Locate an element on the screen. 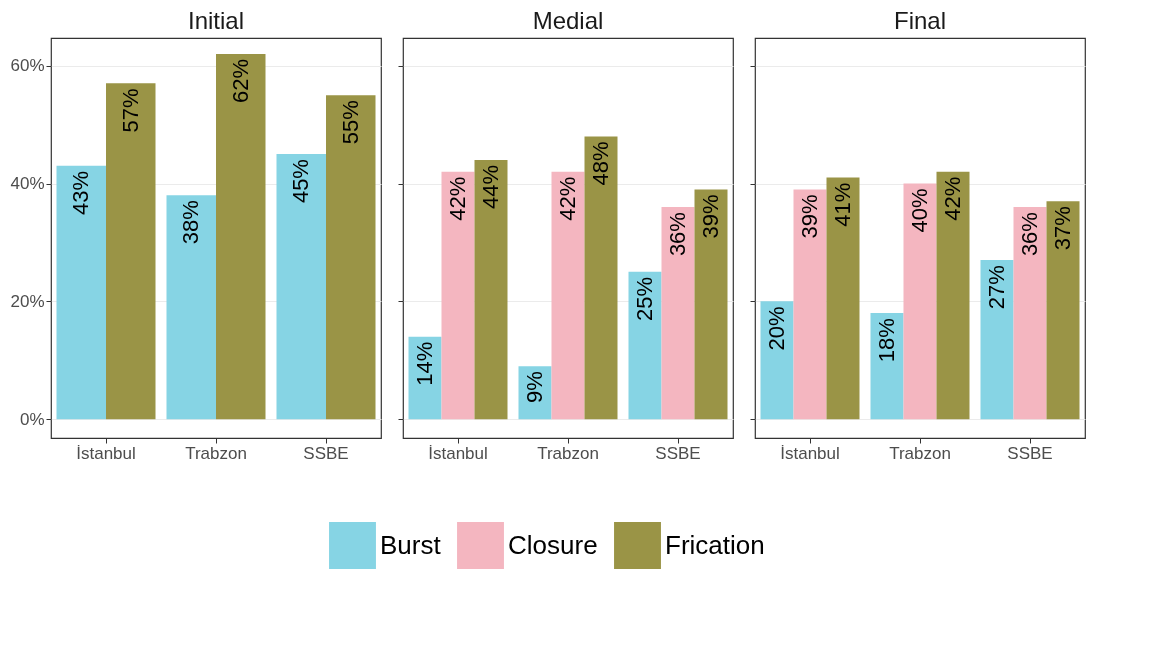 Image resolution: width=1150 pixels, height=659 pixels. y-tick-label: 0% is located at coordinates (32, 419).